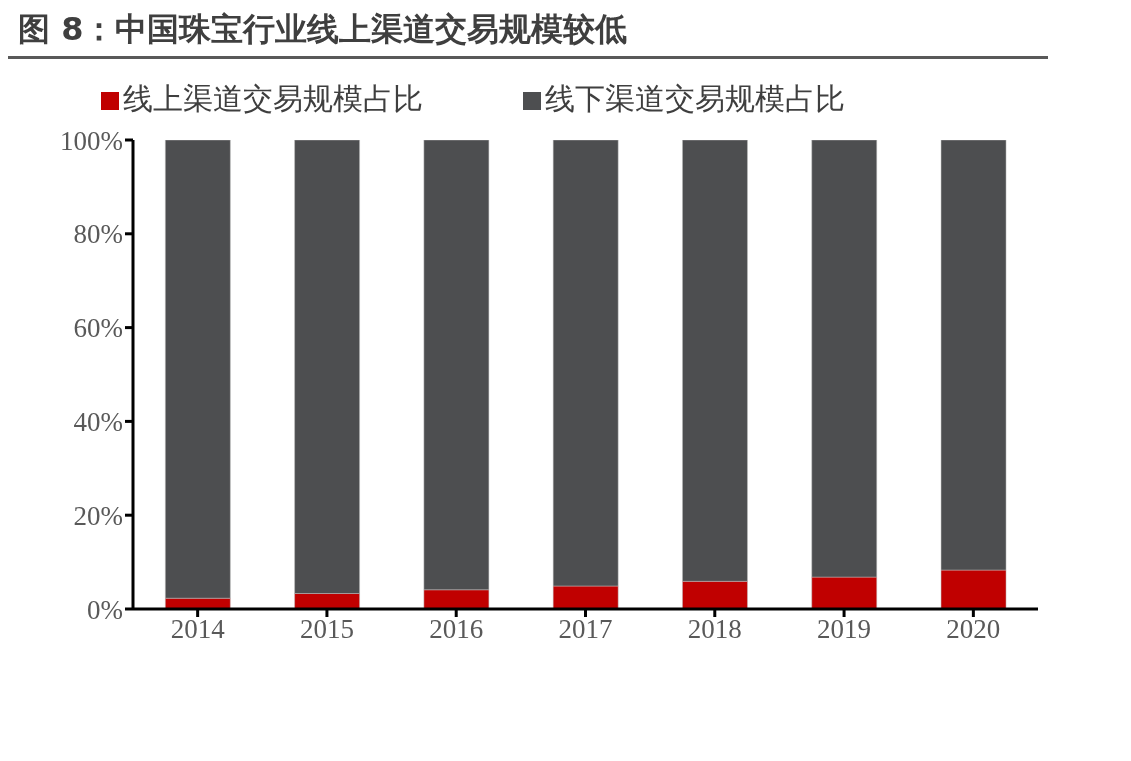 This screenshot has width=1131, height=761. I want to click on legend-label: 线下渠道交易规模占比, so click(695, 98).